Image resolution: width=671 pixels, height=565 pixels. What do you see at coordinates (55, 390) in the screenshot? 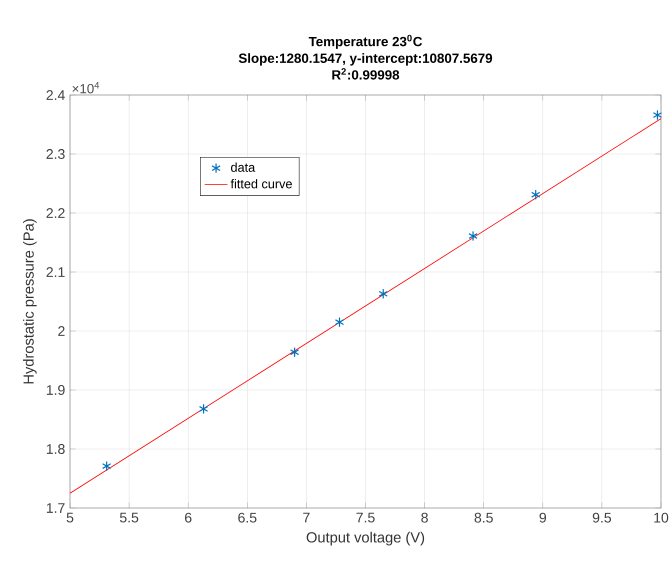
I see `y-tick-label: 1.9` at bounding box center [55, 390].